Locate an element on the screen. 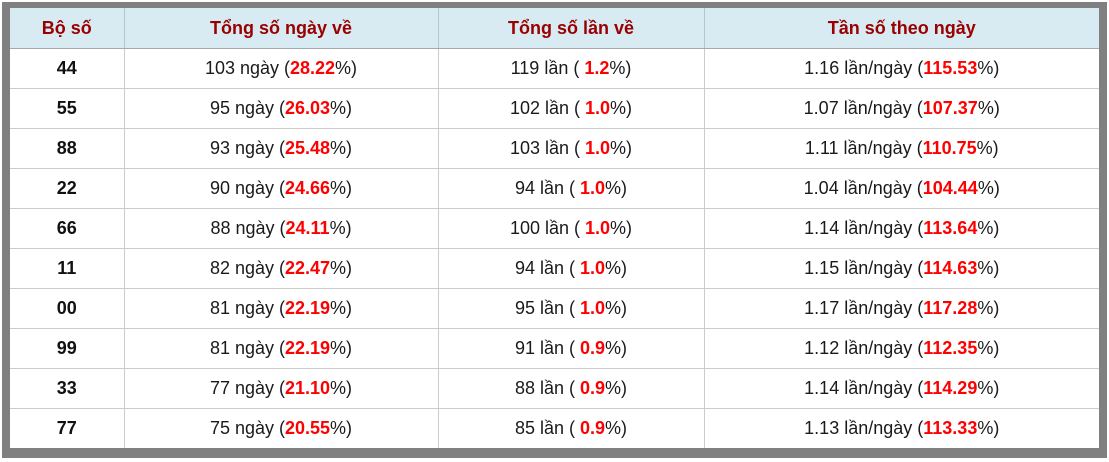 This screenshot has width=1109, height=462. times-value: 85 lần ( is located at coordinates (547, 428).